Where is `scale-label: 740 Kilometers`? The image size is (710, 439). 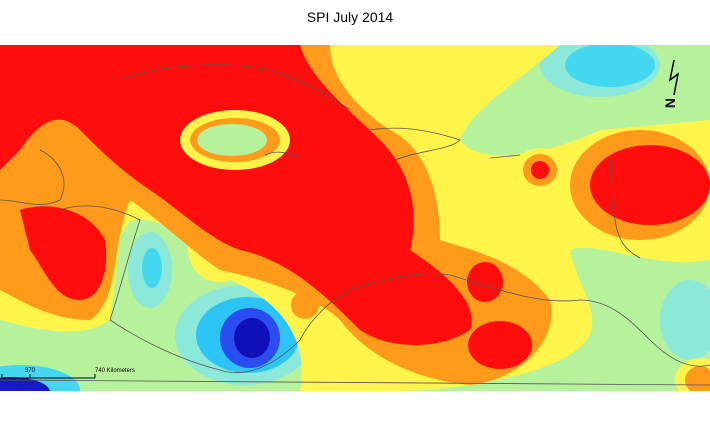 scale-label: 740 Kilometers is located at coordinates (115, 371).